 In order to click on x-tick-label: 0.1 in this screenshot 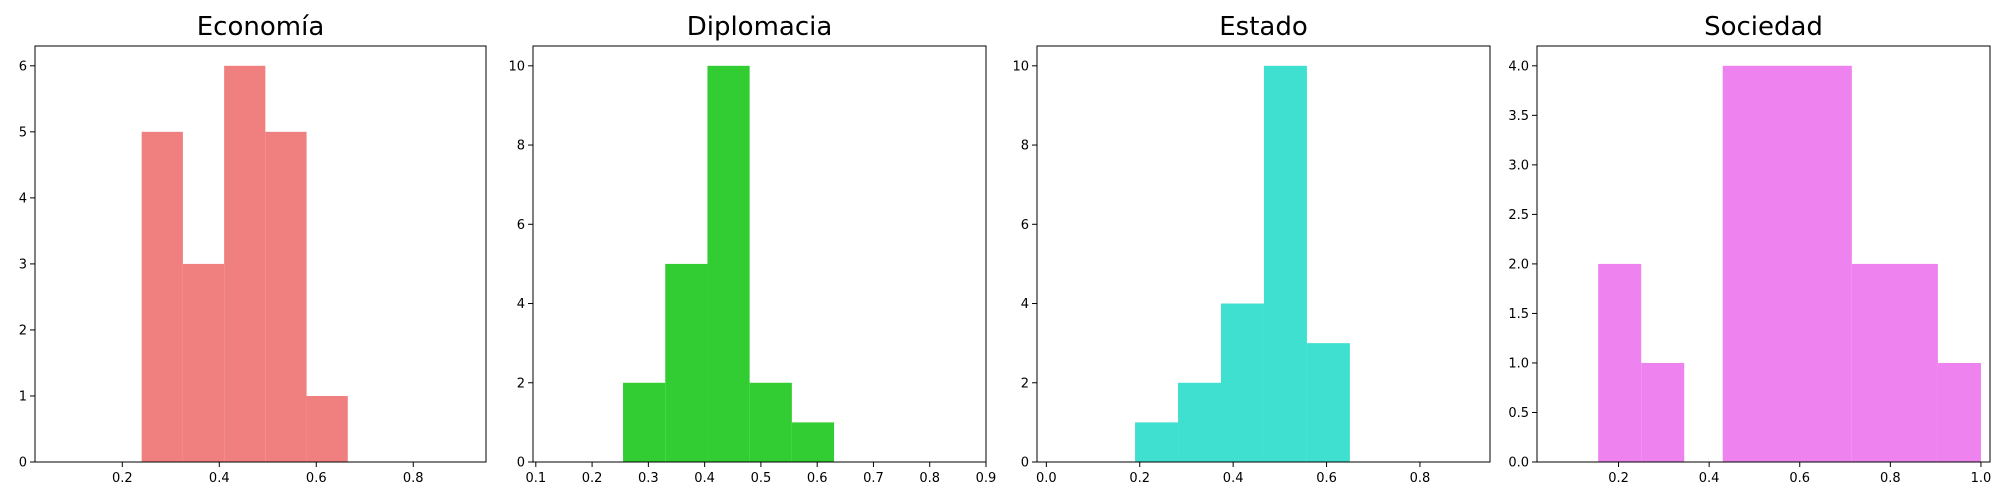, I will do `click(535, 478)`.